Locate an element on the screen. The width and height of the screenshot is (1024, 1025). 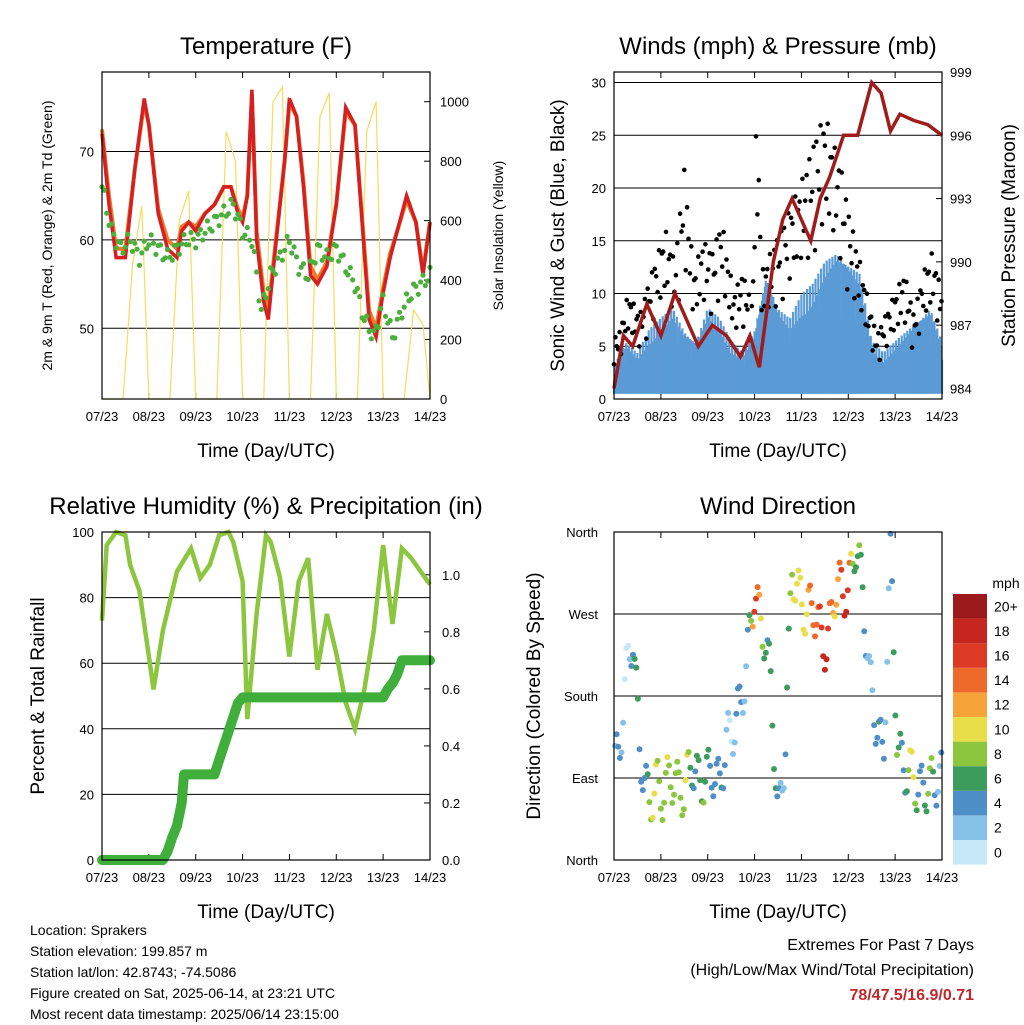
wind-ytick-label: 0 is located at coordinates (602, 399).